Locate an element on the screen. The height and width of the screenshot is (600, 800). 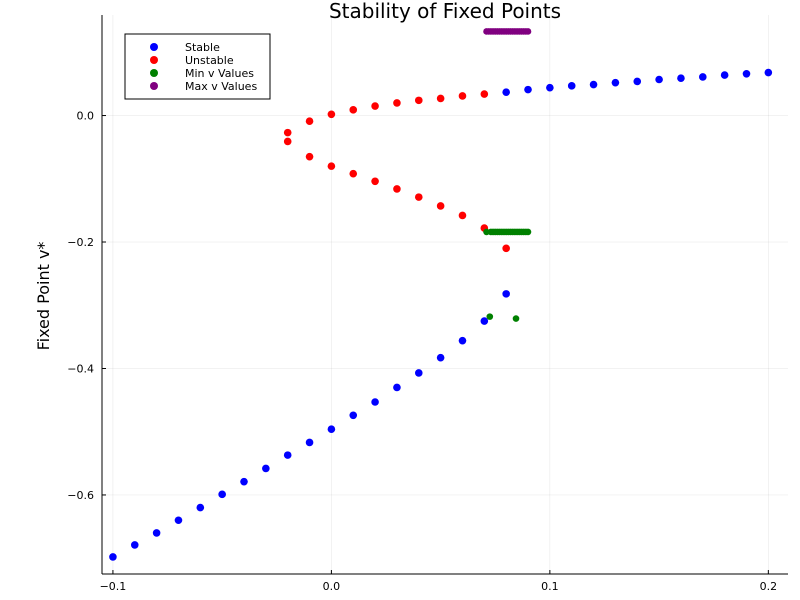
x-tick-label: 0.0 is located at coordinates (332, 586).